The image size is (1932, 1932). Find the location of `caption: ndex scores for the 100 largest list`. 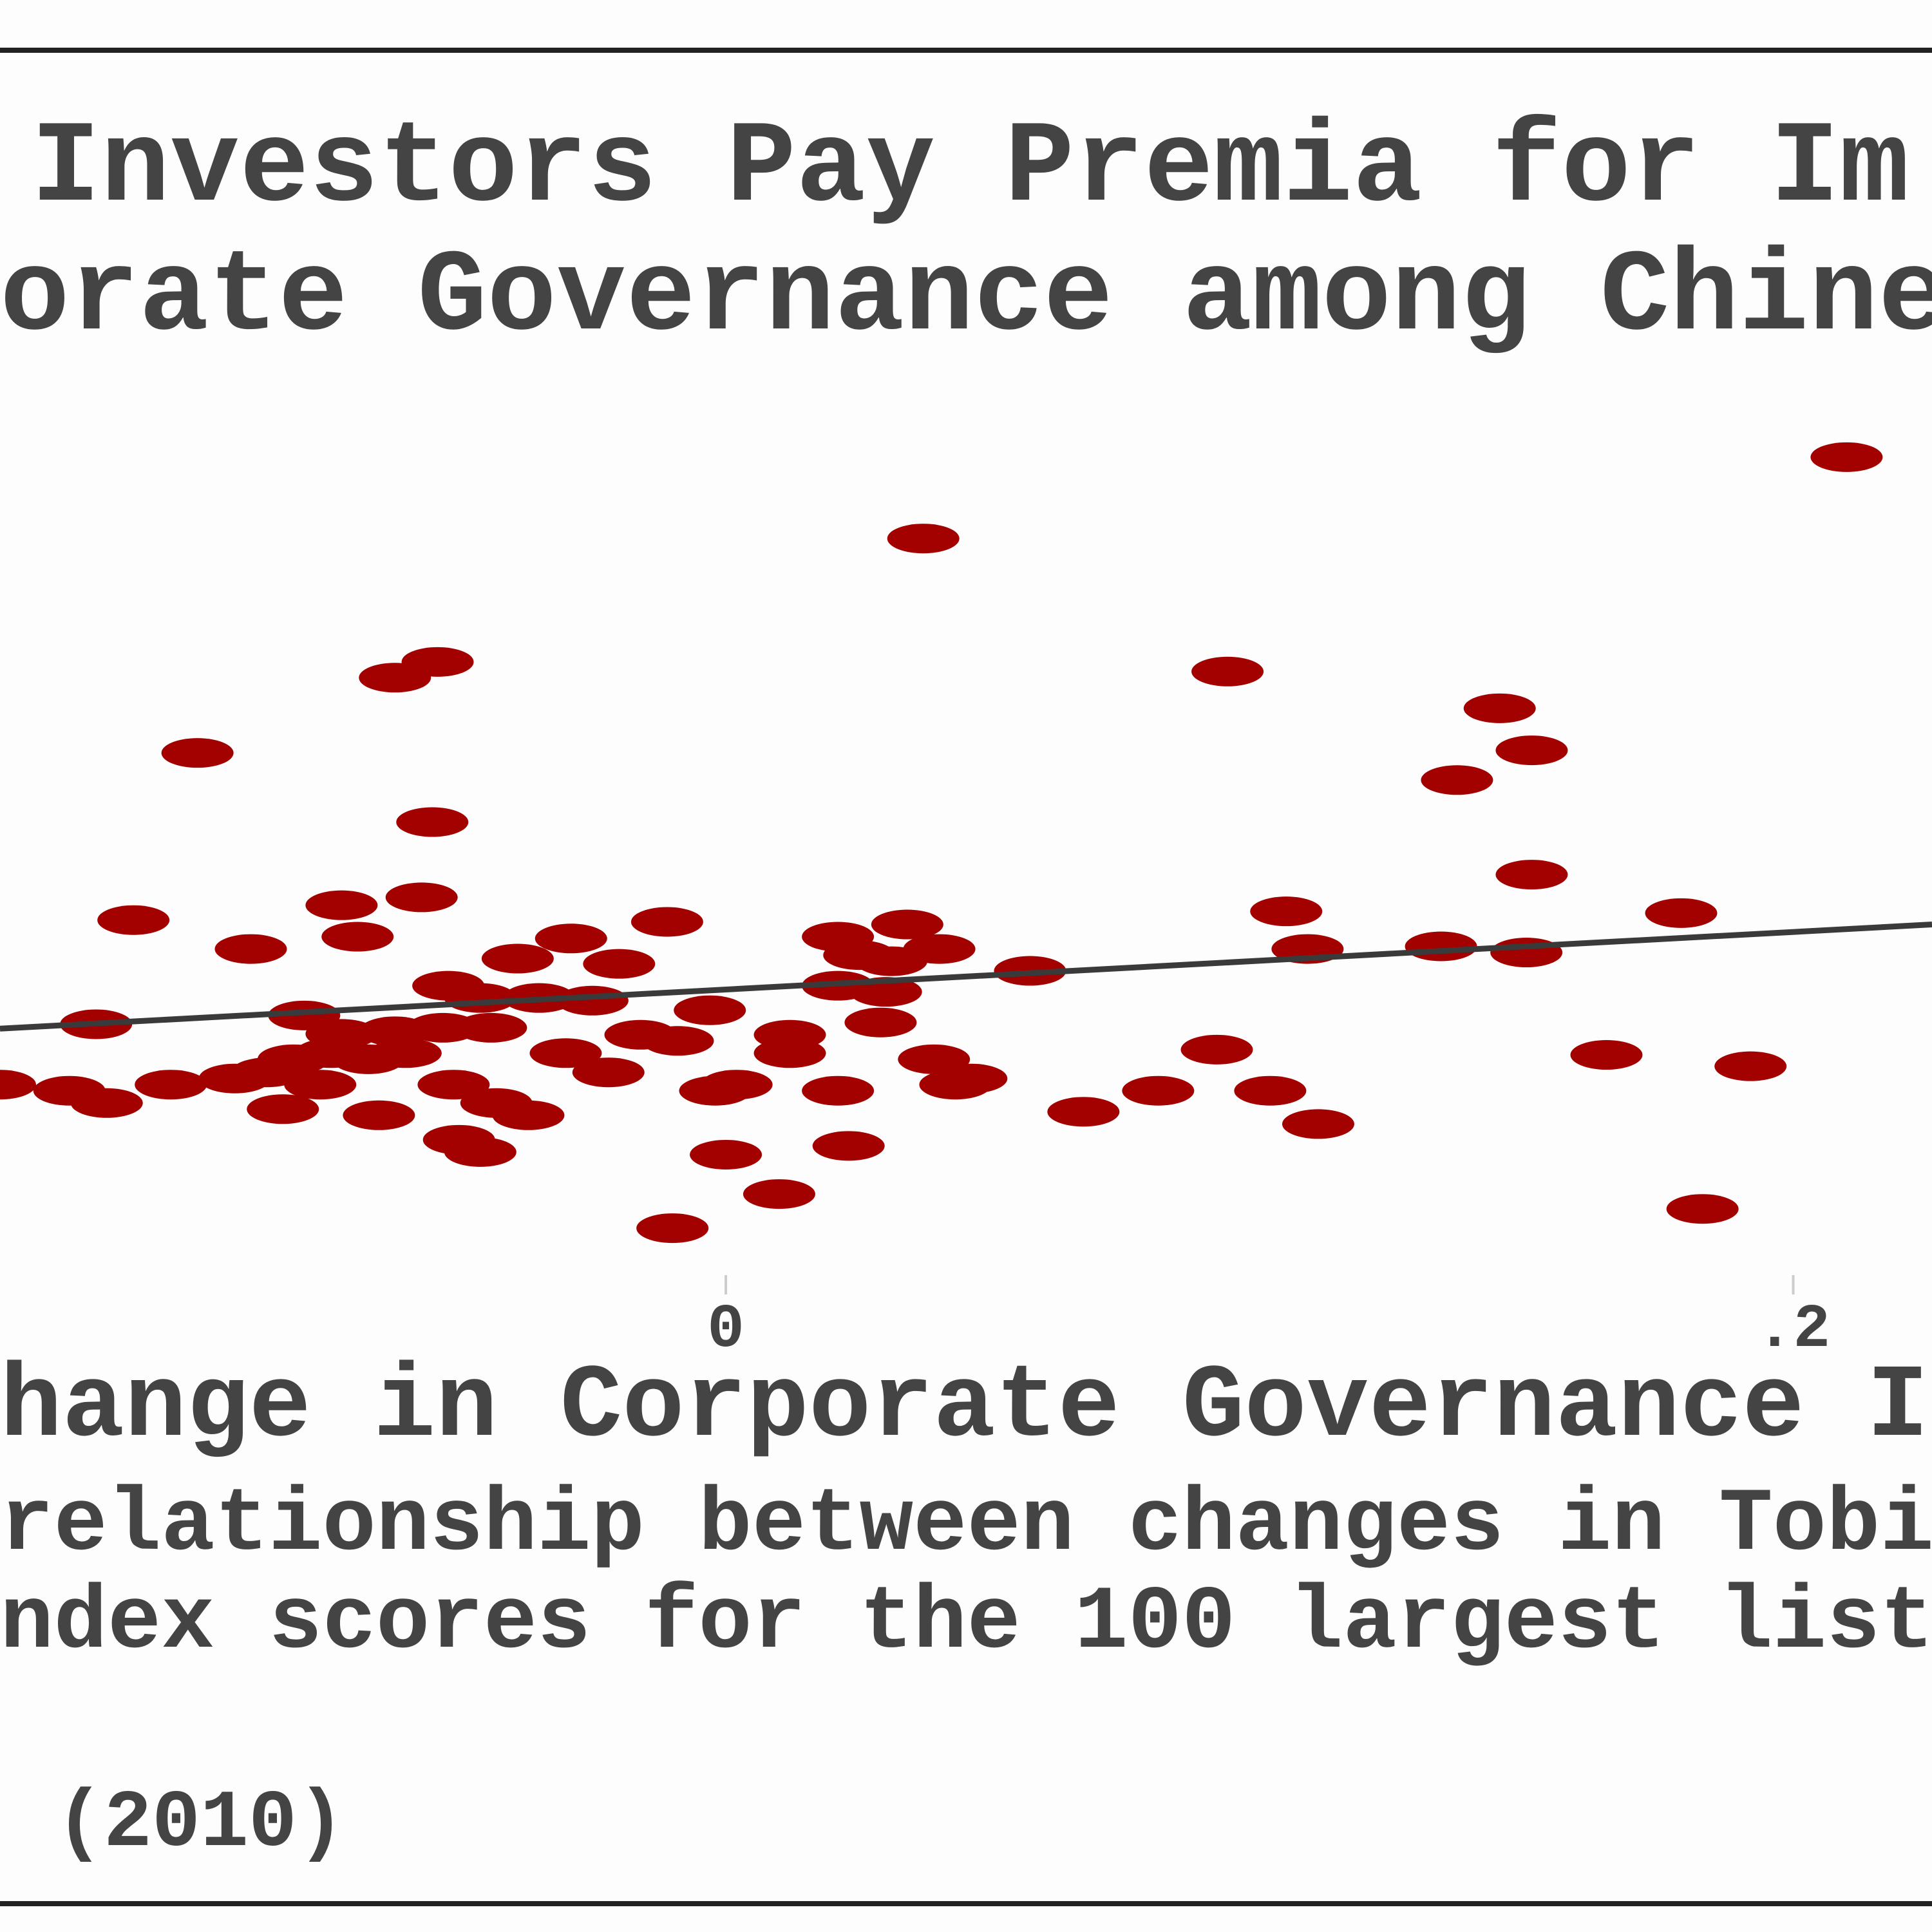

caption: ndex scores for the 100 largest list is located at coordinates (966, 1623).